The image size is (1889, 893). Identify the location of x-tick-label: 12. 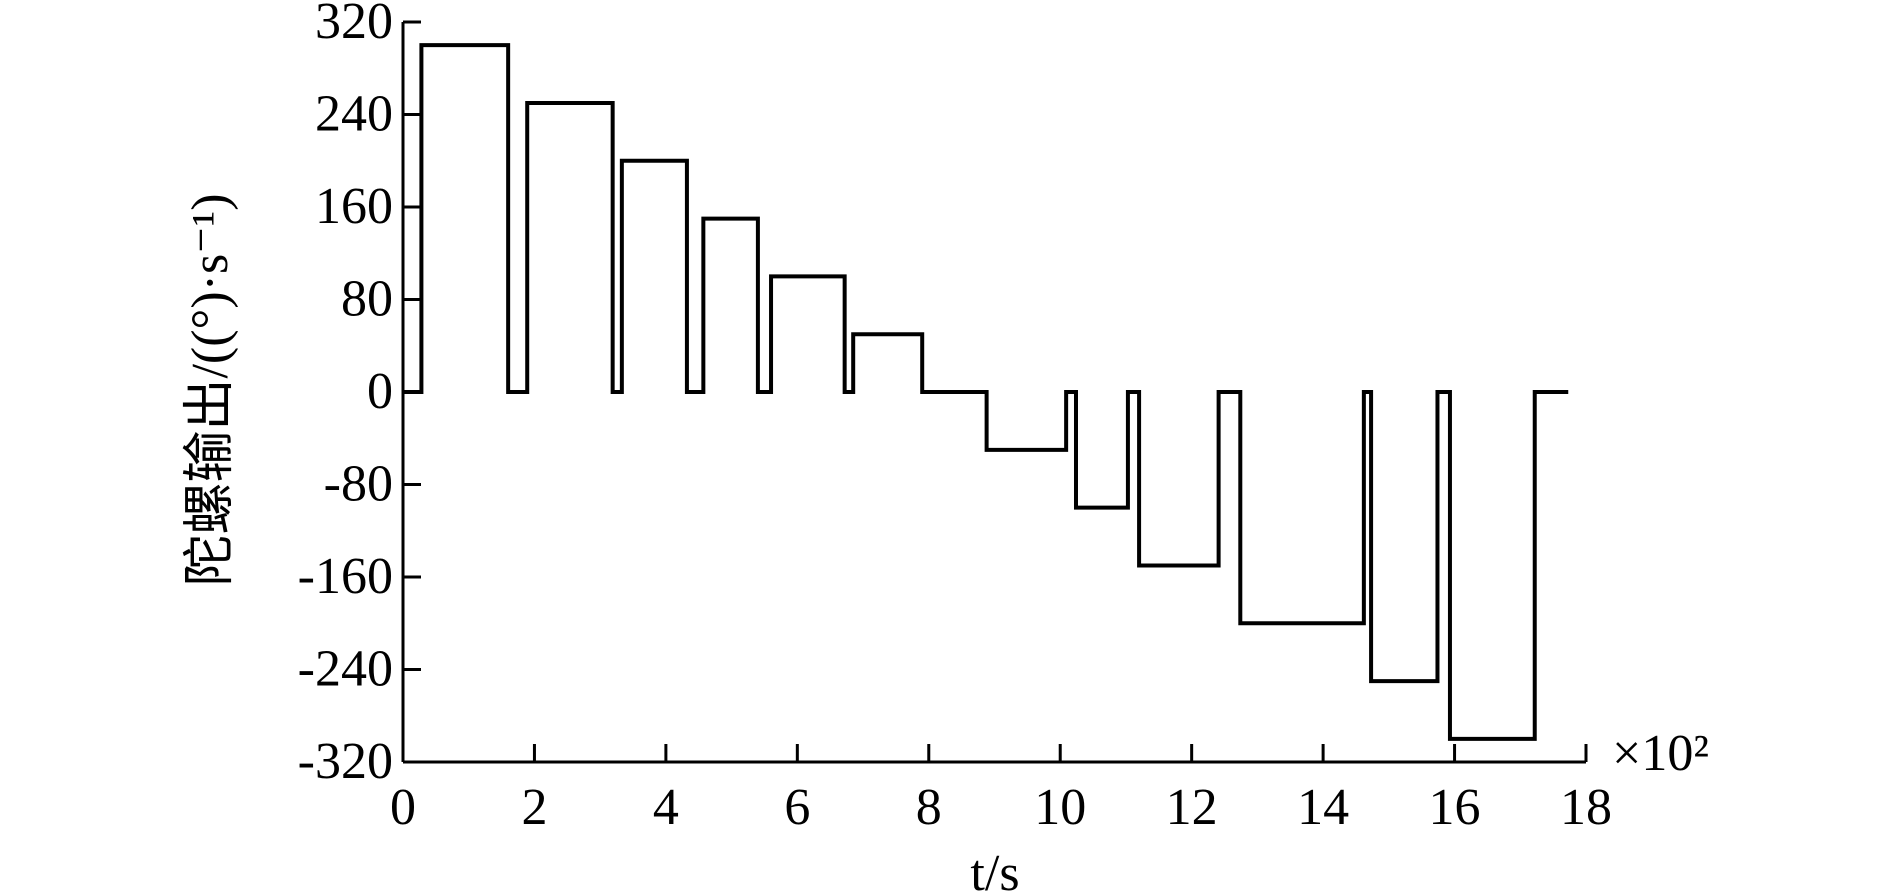
(1192, 807).